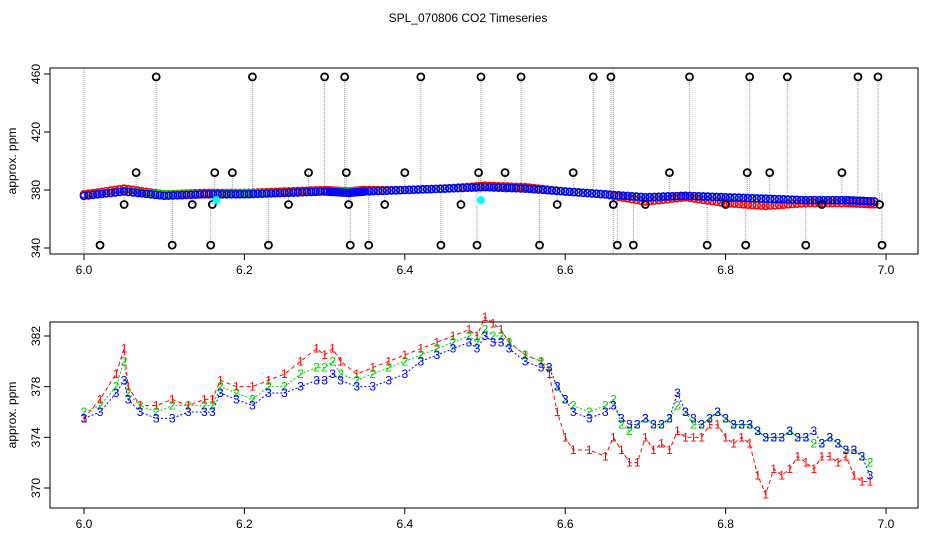  Describe the element at coordinates (886, 270) in the screenshot. I see `top-x-tick-label: 7.0` at that location.